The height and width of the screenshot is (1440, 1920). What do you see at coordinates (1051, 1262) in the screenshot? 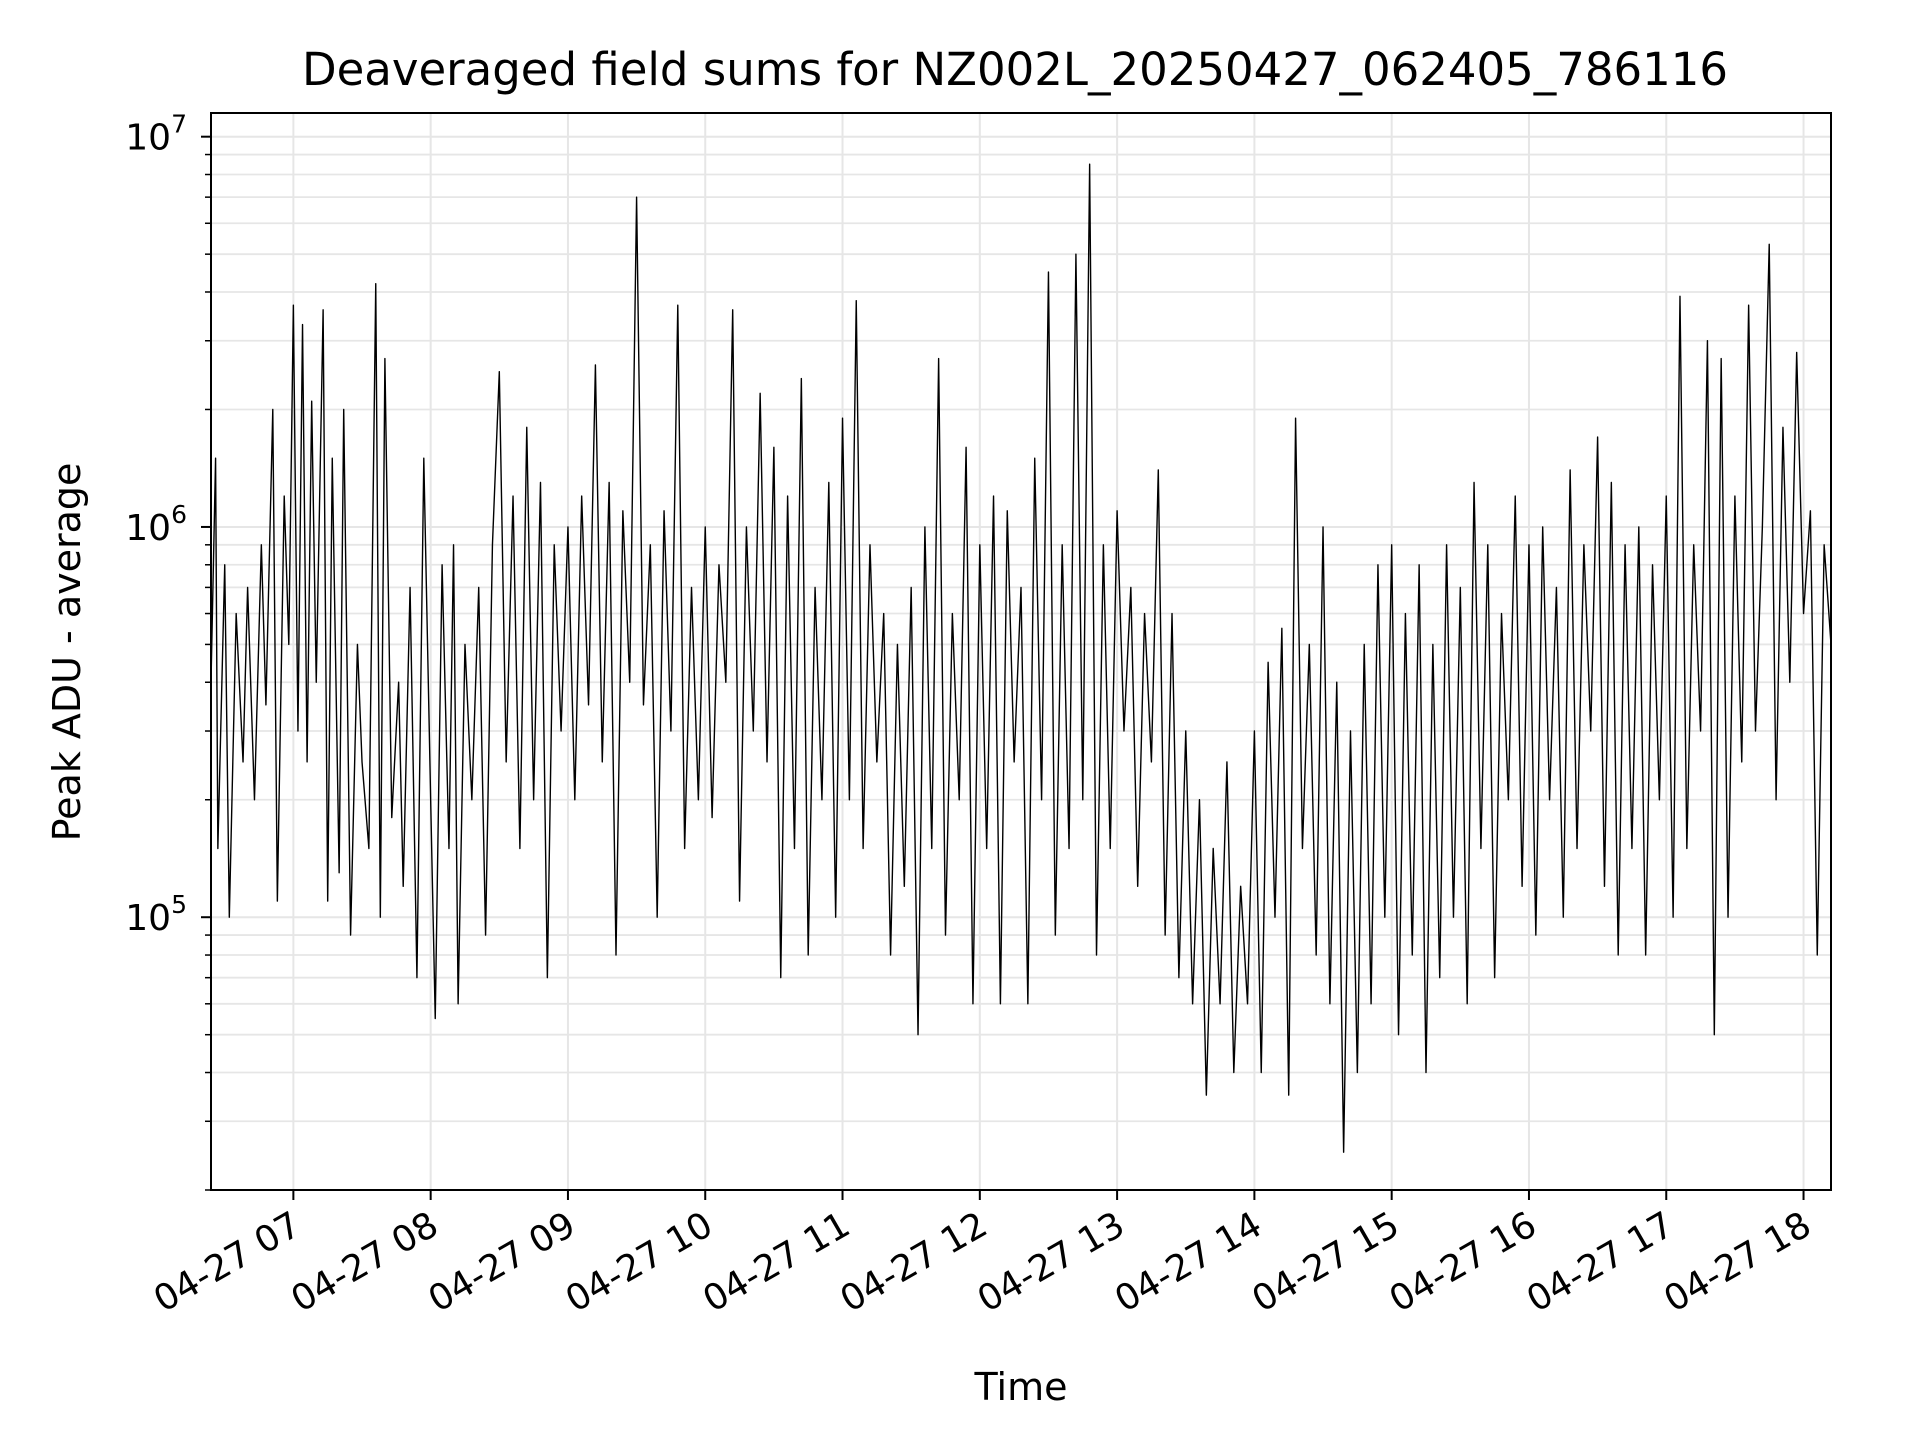
I see `x-tick-label: 04-27 13` at bounding box center [1051, 1262].